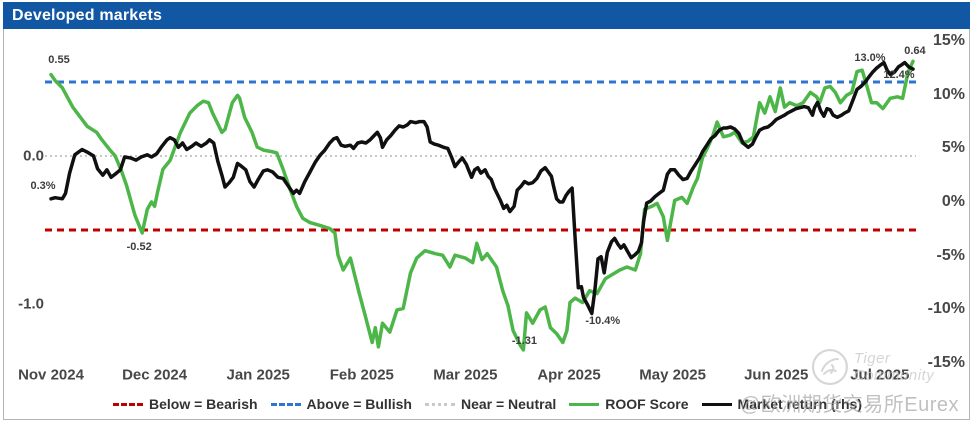  What do you see at coordinates (59, 59) in the screenshot?
I see `point-label: 0.55` at bounding box center [59, 59].